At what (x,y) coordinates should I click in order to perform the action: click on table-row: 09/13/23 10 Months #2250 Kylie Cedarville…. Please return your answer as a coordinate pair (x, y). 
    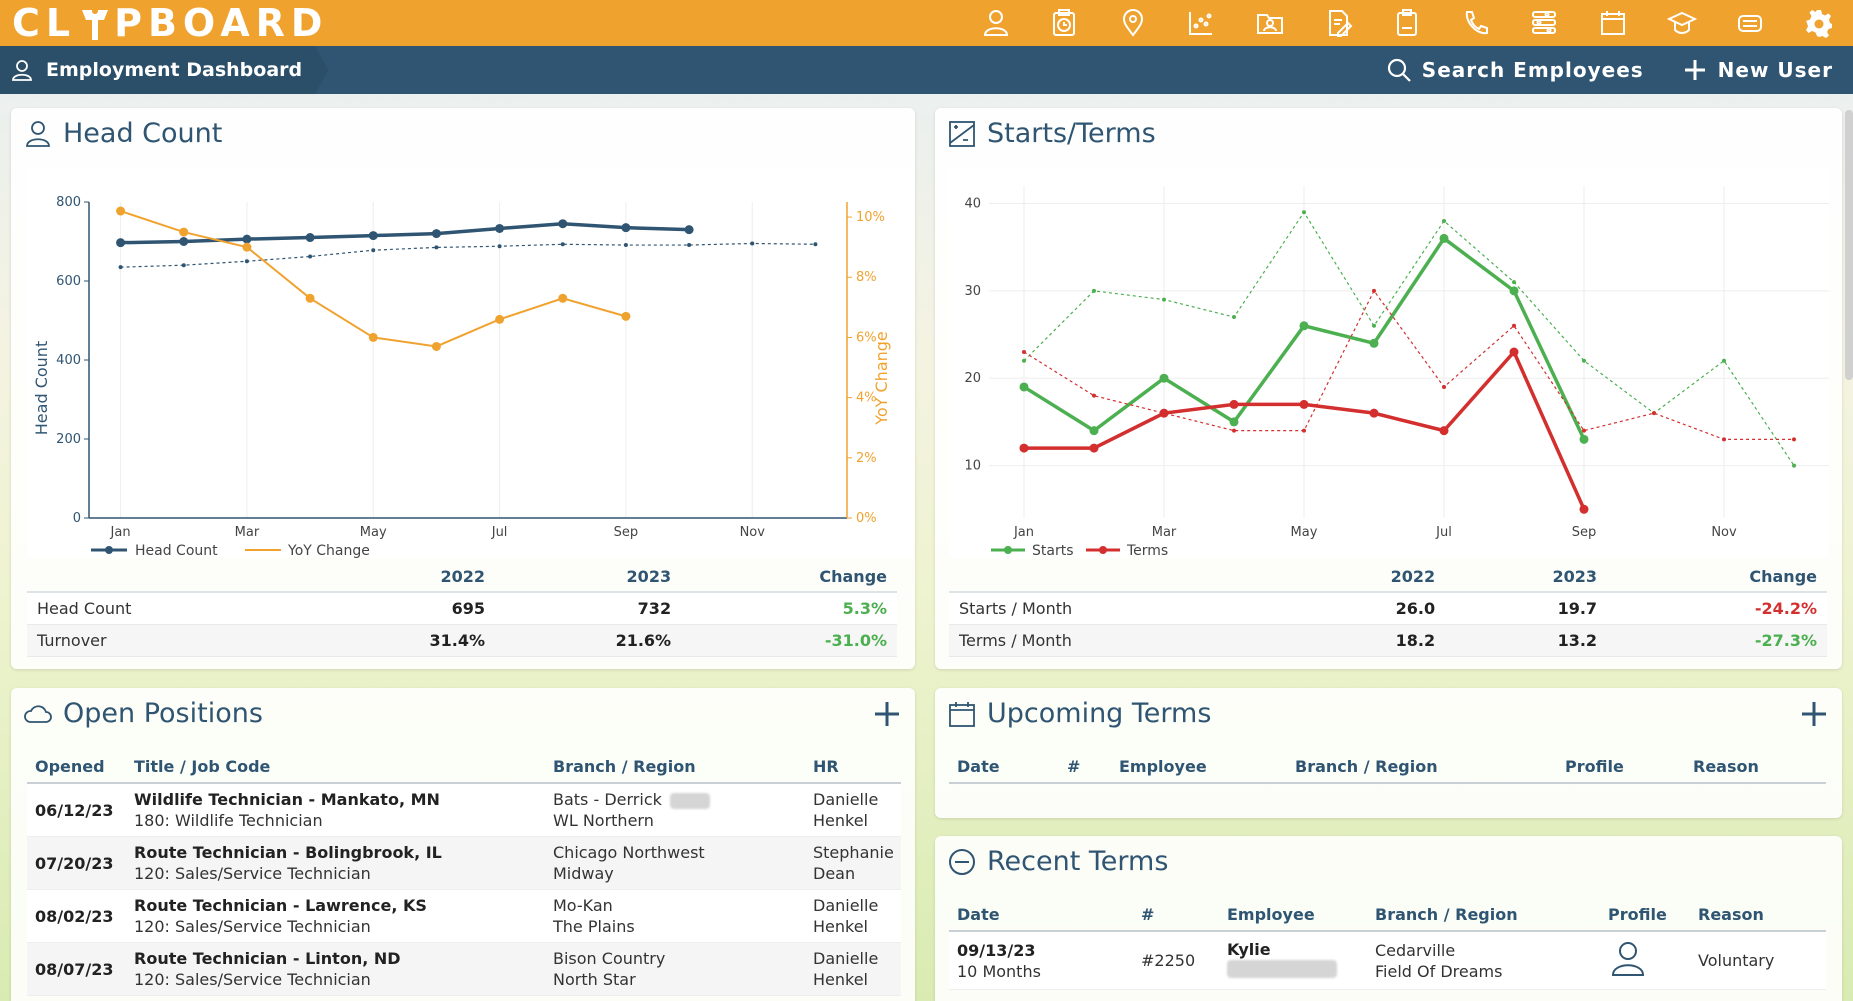
    Looking at the image, I should click on (1387, 961).